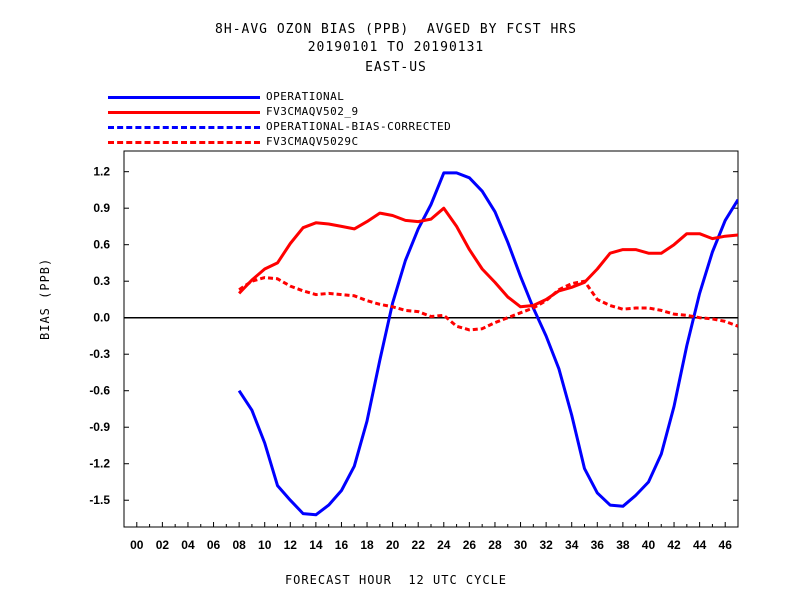 The height and width of the screenshot is (612, 792). I want to click on y-tick-label: 0.6, so click(101, 245).